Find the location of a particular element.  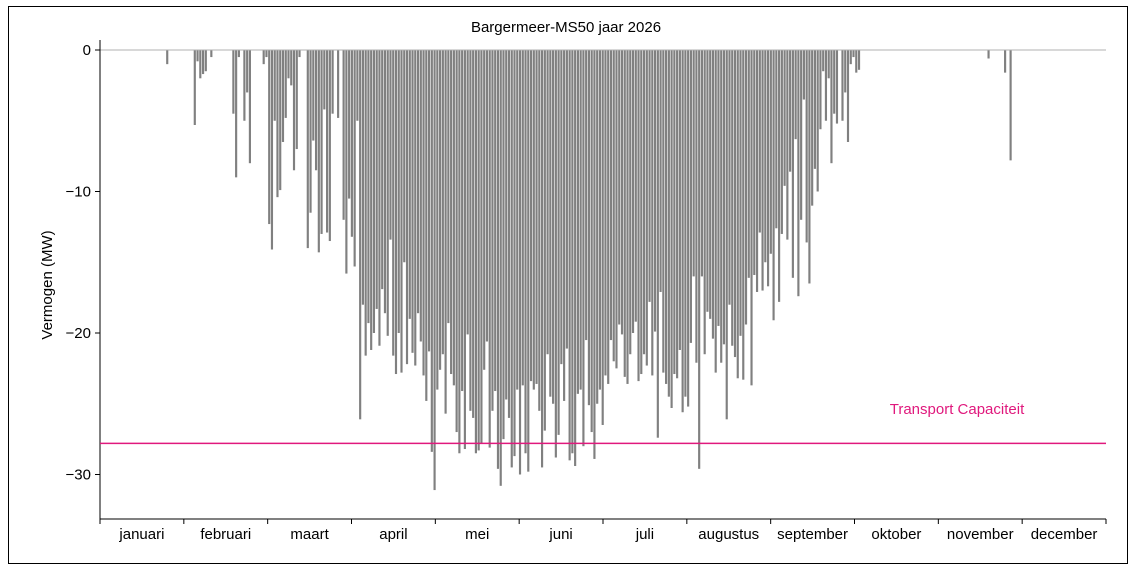

y-tick-label: 0 is located at coordinates (87, 50).